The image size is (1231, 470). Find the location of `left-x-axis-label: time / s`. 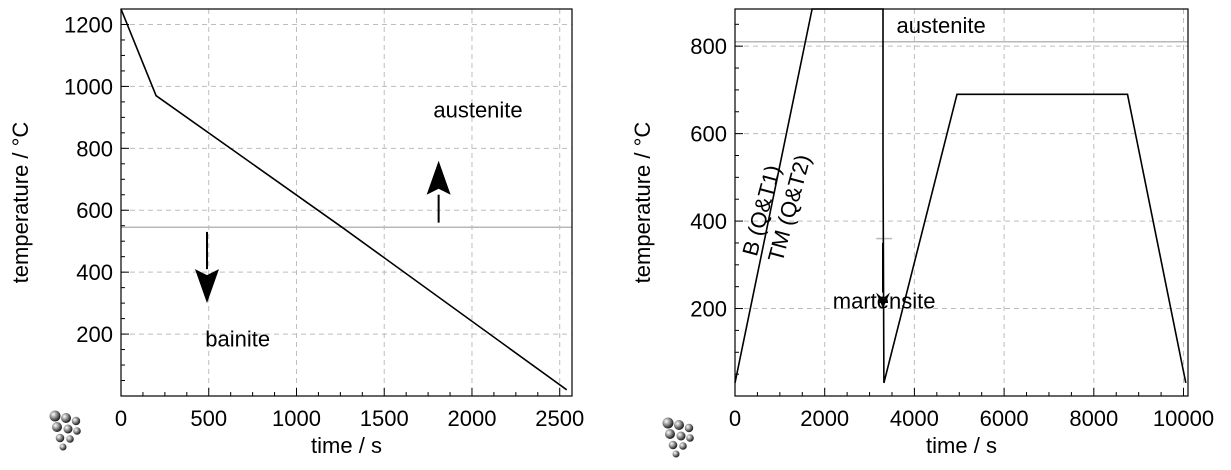

left-x-axis-label: time / s is located at coordinates (346, 445).